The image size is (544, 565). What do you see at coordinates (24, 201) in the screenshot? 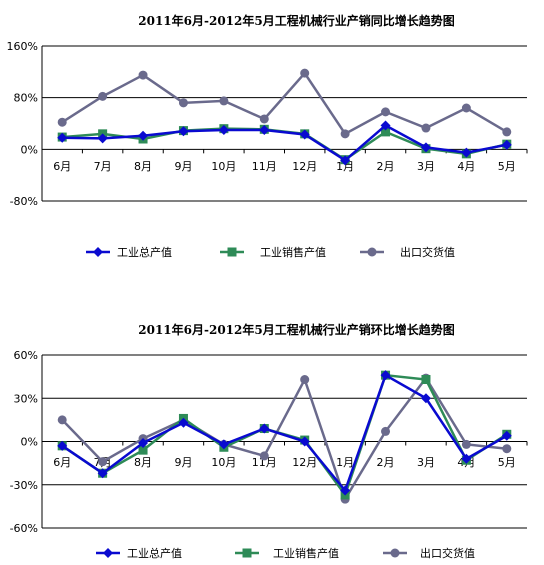
I see `y-tick-label: -80%` at bounding box center [24, 201].